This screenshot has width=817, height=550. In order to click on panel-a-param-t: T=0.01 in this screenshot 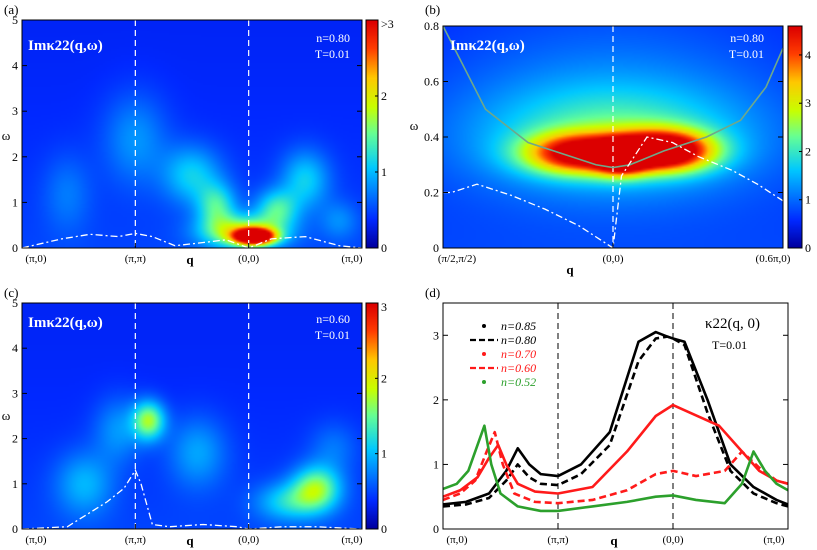, I will do `click(332, 54)`.